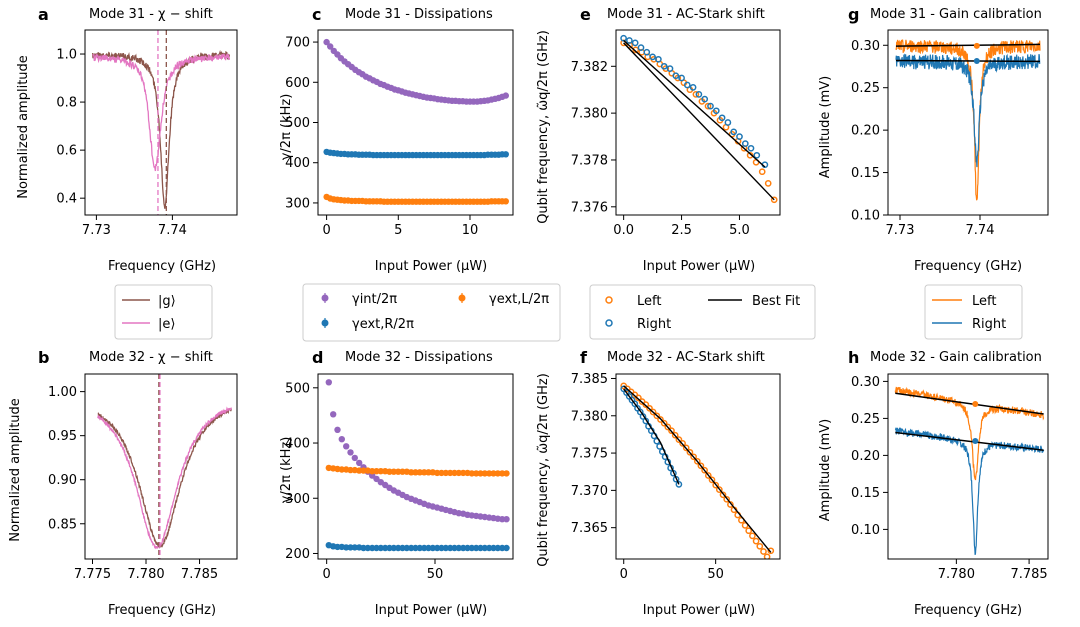 The height and width of the screenshot is (627, 1080). What do you see at coordinates (956, 574) in the screenshot?
I see `x-tick-label-h: 7.780` at bounding box center [956, 574].